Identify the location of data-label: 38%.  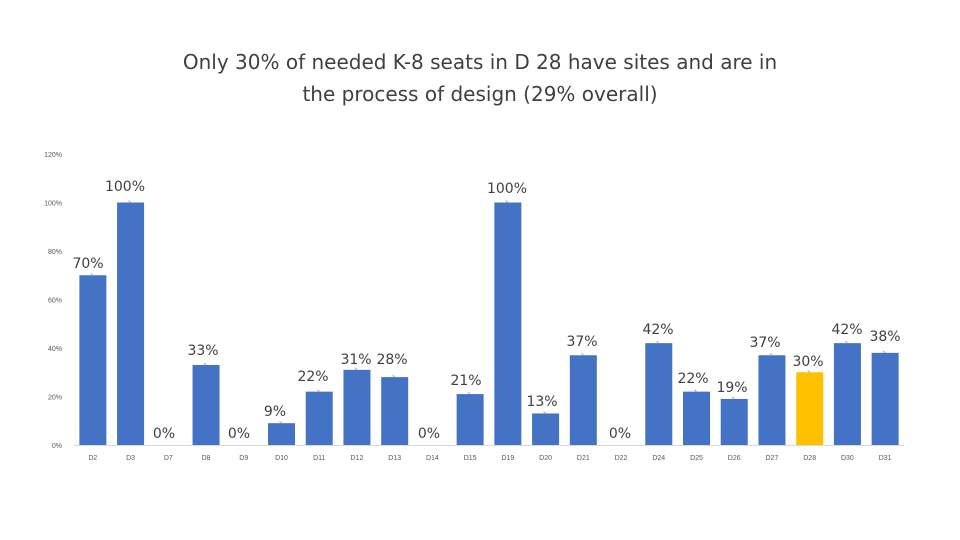
(884, 337).